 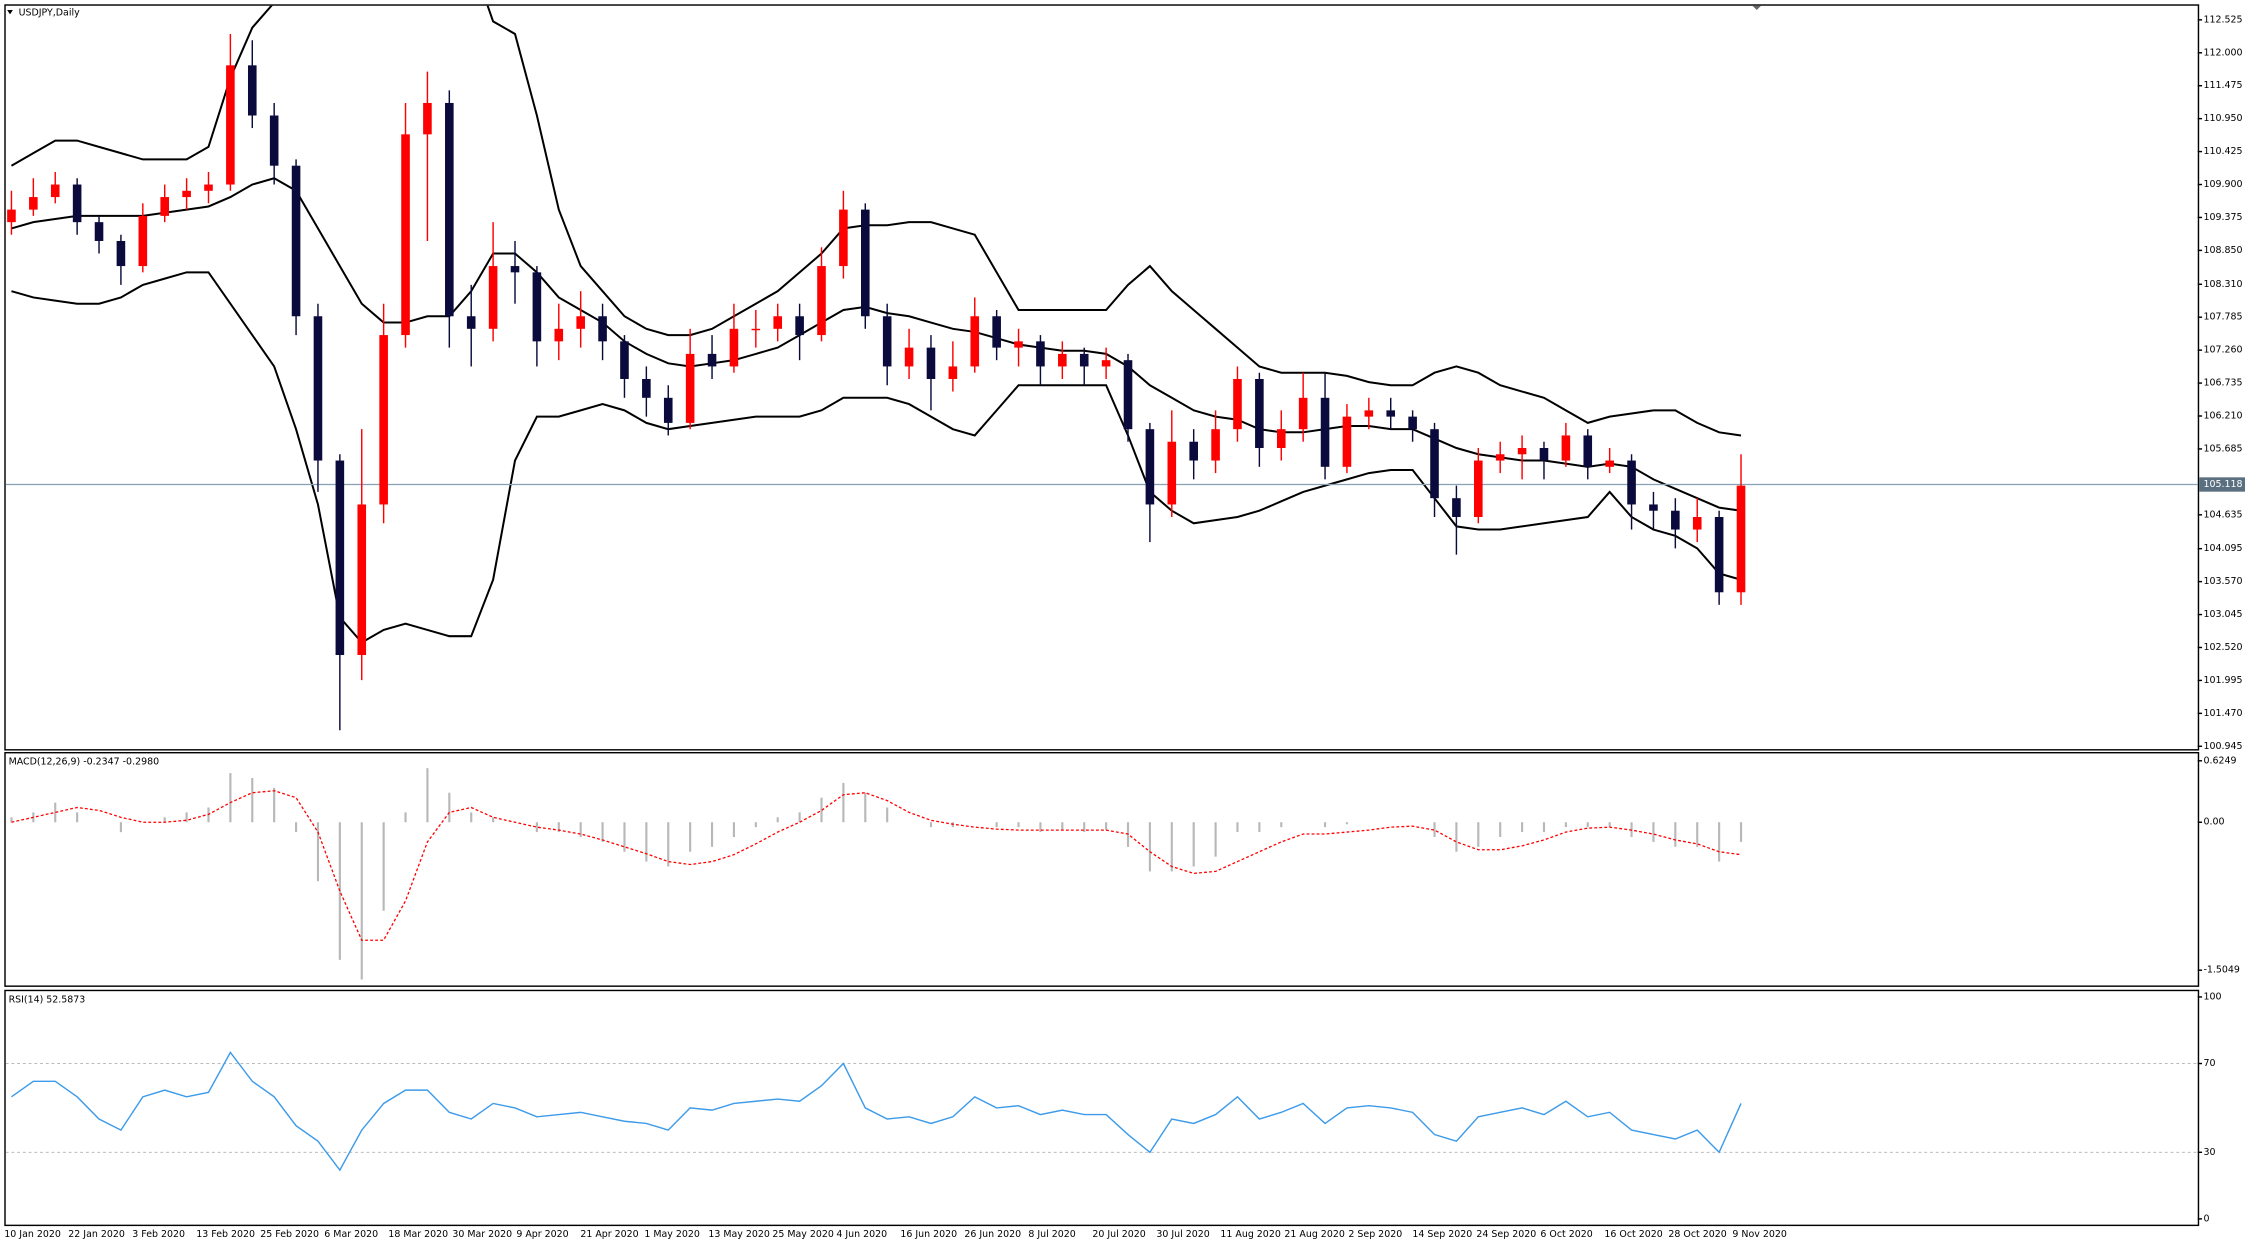 What do you see at coordinates (2222, 19) in the screenshot?
I see `y-tick-label: 112.525` at bounding box center [2222, 19].